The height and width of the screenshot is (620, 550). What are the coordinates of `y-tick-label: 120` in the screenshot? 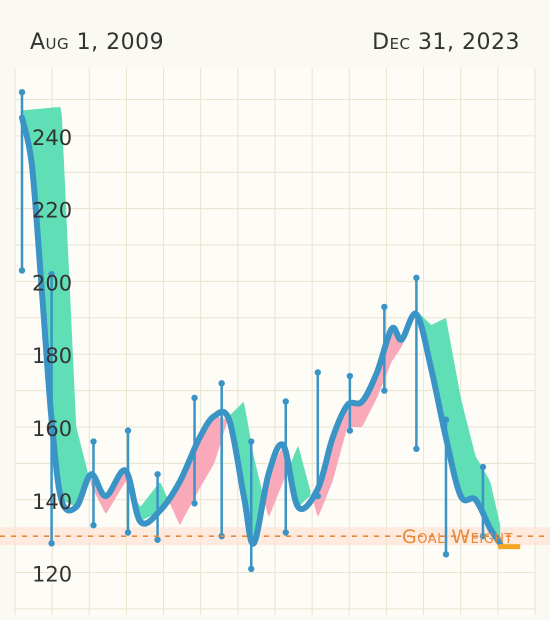 It's located at (52, 575).